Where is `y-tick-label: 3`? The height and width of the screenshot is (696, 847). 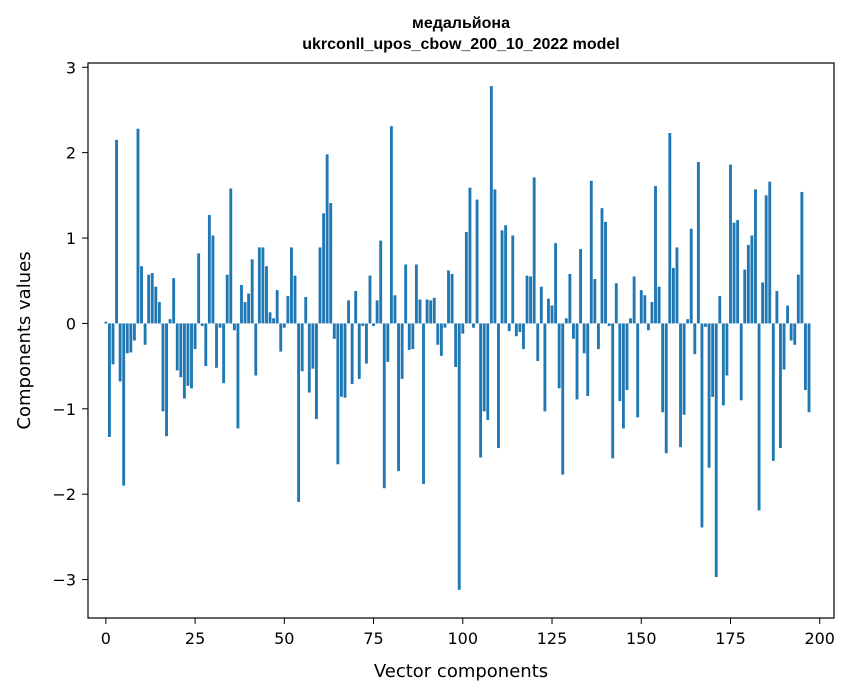
y-tick-label: 3 is located at coordinates (71, 67).